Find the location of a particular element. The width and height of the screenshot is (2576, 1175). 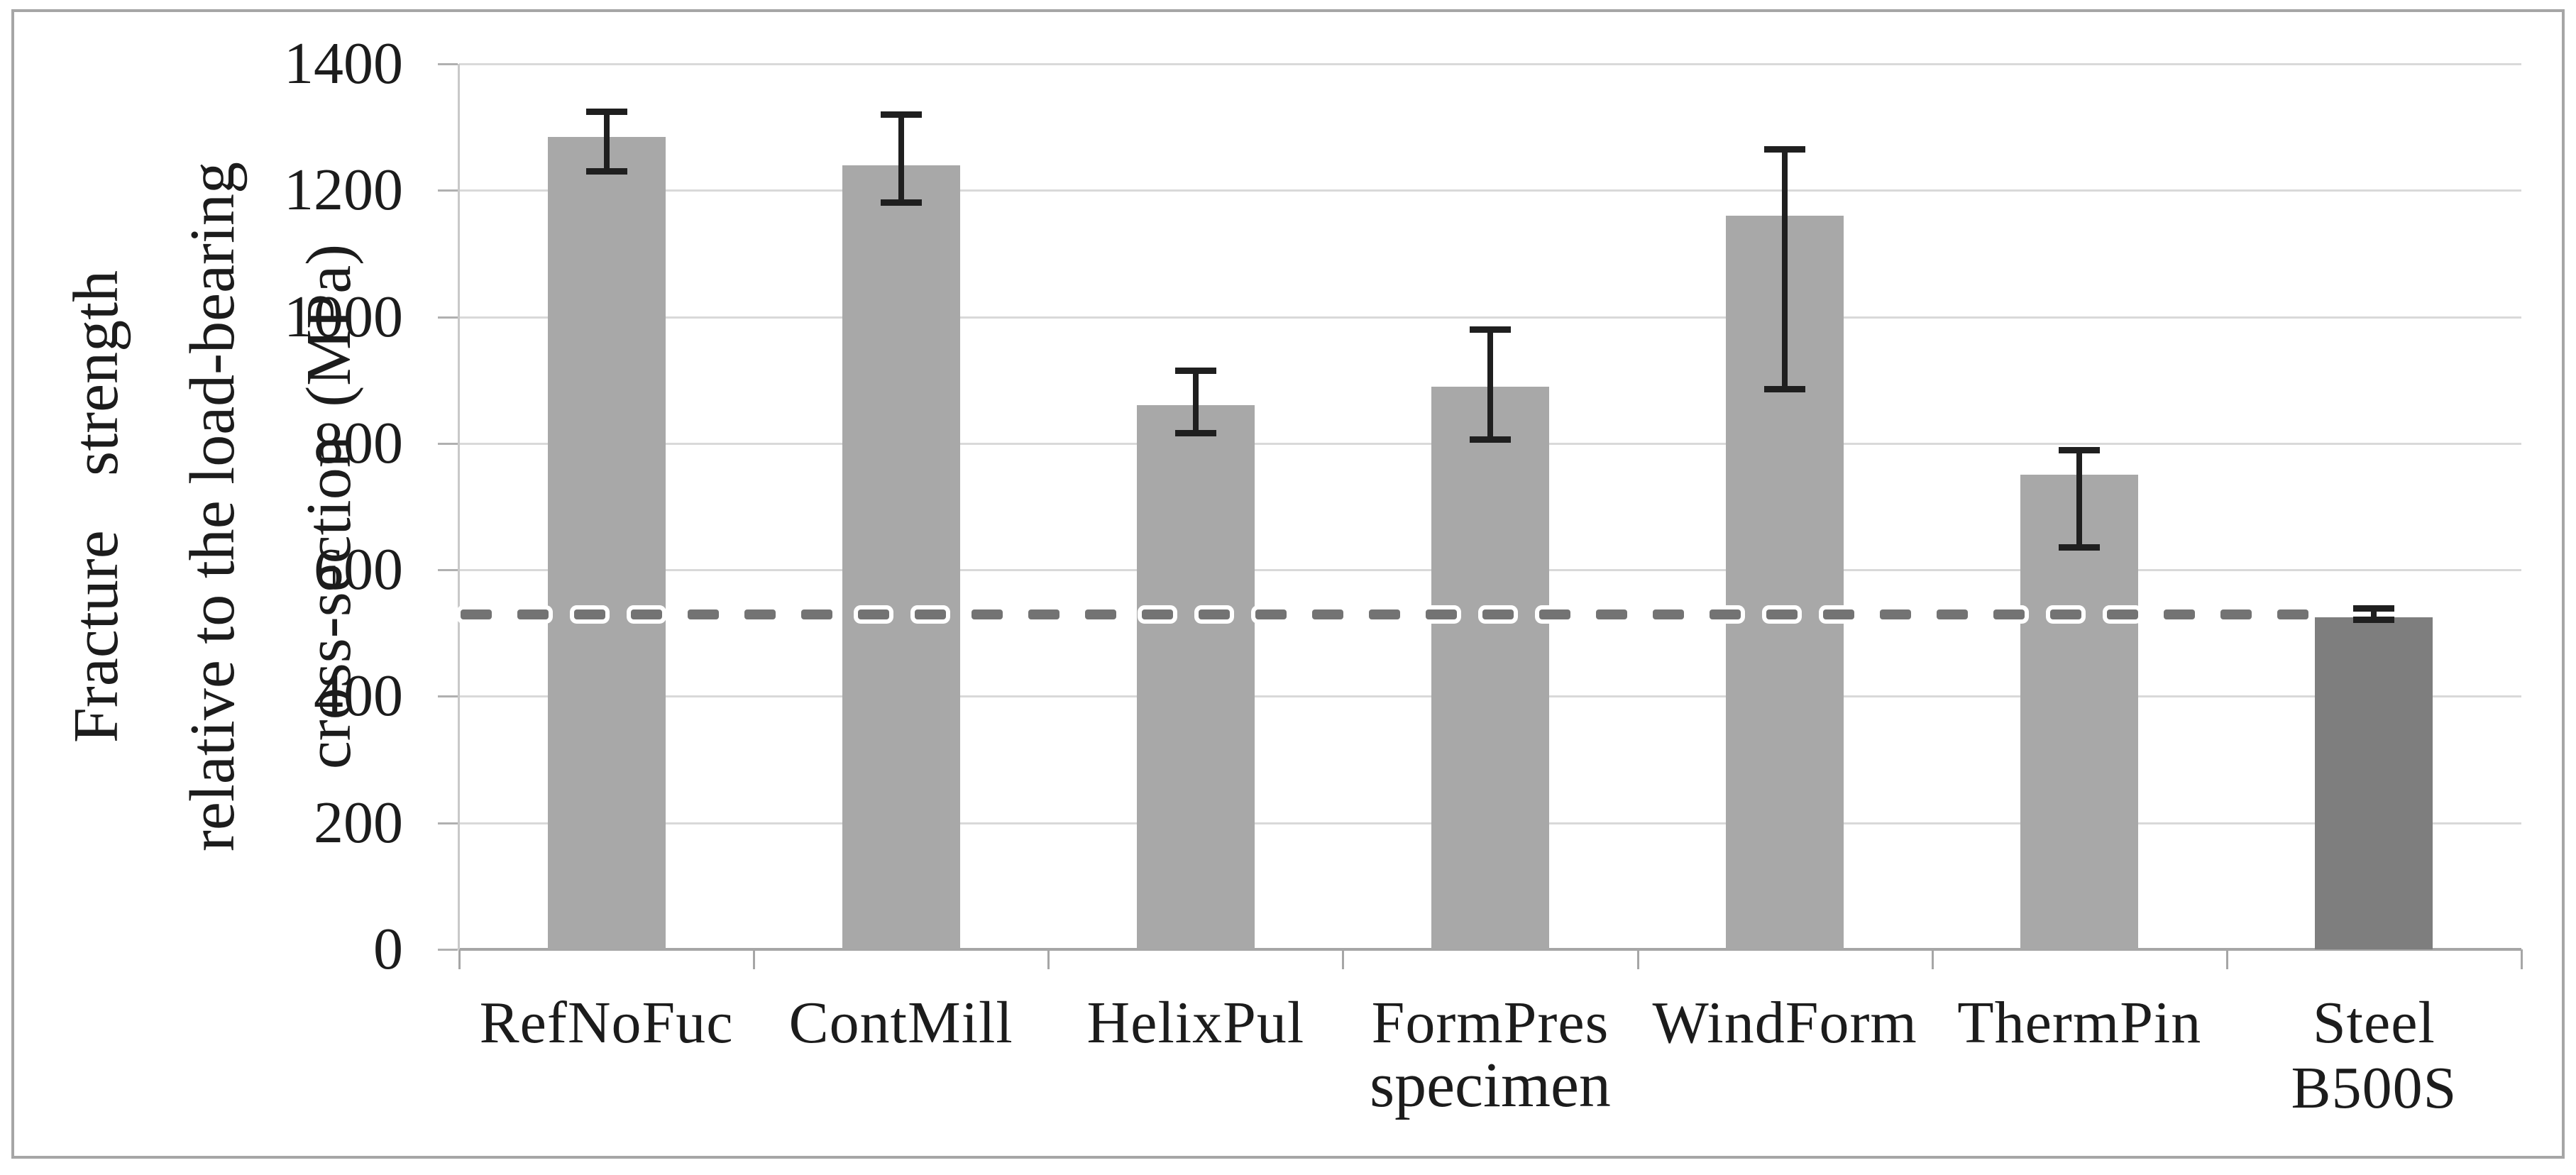

y-tick-label: 600 is located at coordinates (358, 570).